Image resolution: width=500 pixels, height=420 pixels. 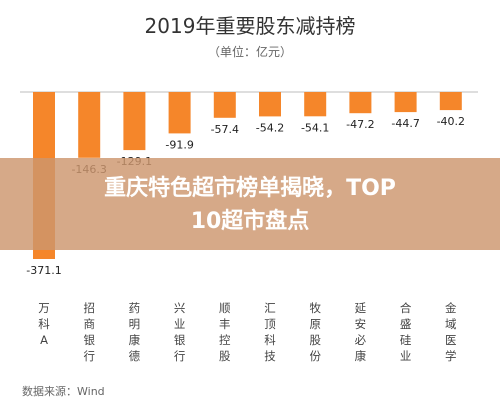 What do you see at coordinates (315, 332) in the screenshot?
I see `category-label-7: 牧原股份` at bounding box center [315, 332].